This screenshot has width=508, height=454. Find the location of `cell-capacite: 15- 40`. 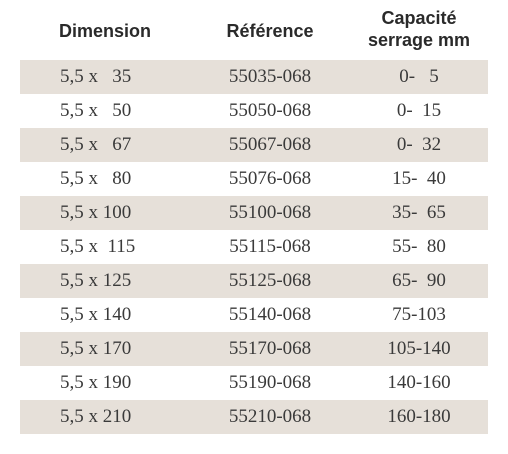

cell-capacite: 15- 40 is located at coordinates (419, 178).